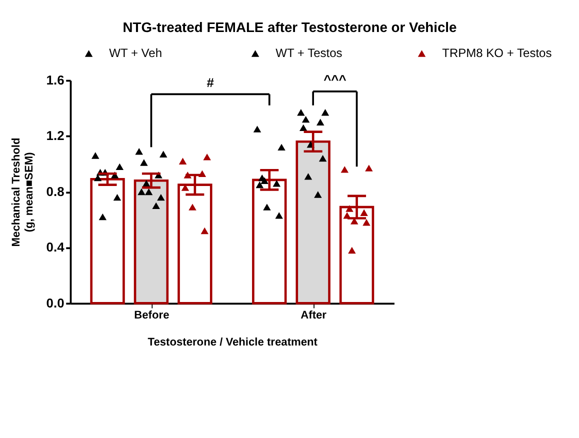 Image resolution: width=579 pixels, height=438 pixels. Describe the element at coordinates (290, 27) in the screenshot. I see `chart-title: NTG-treated FEMALE after Testosterone or Vehicle` at that location.